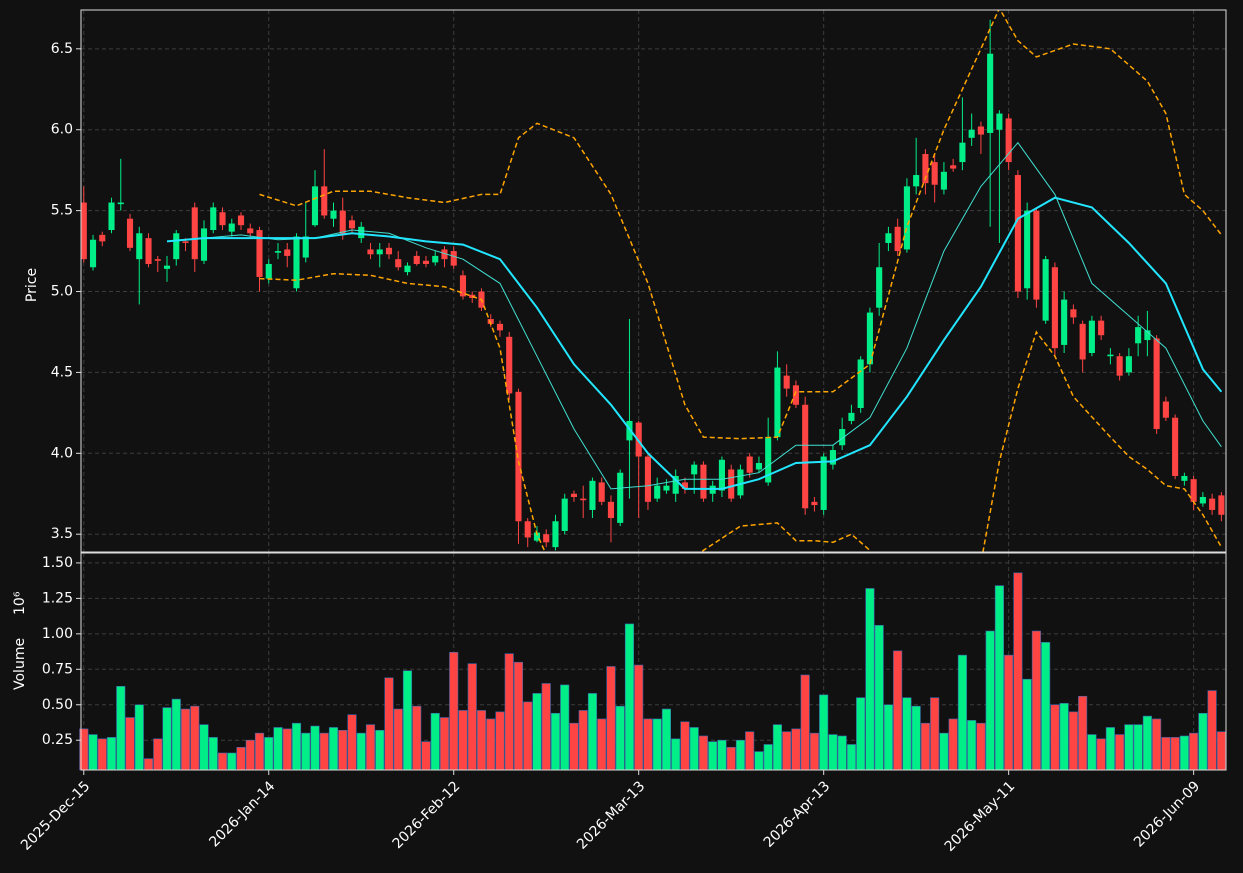 The height and width of the screenshot is (873, 1243). Describe the element at coordinates (57, 563) in the screenshot. I see `volume-tick-label: 1.50` at that location.